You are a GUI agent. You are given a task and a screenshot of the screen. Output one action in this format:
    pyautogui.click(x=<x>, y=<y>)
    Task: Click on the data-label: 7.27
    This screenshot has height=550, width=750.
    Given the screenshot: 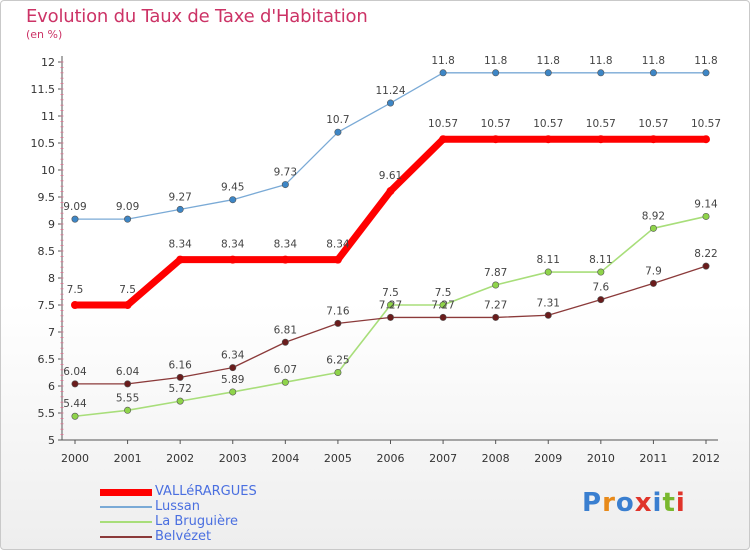 What is the action you would take?
    pyautogui.click(x=442, y=305)
    